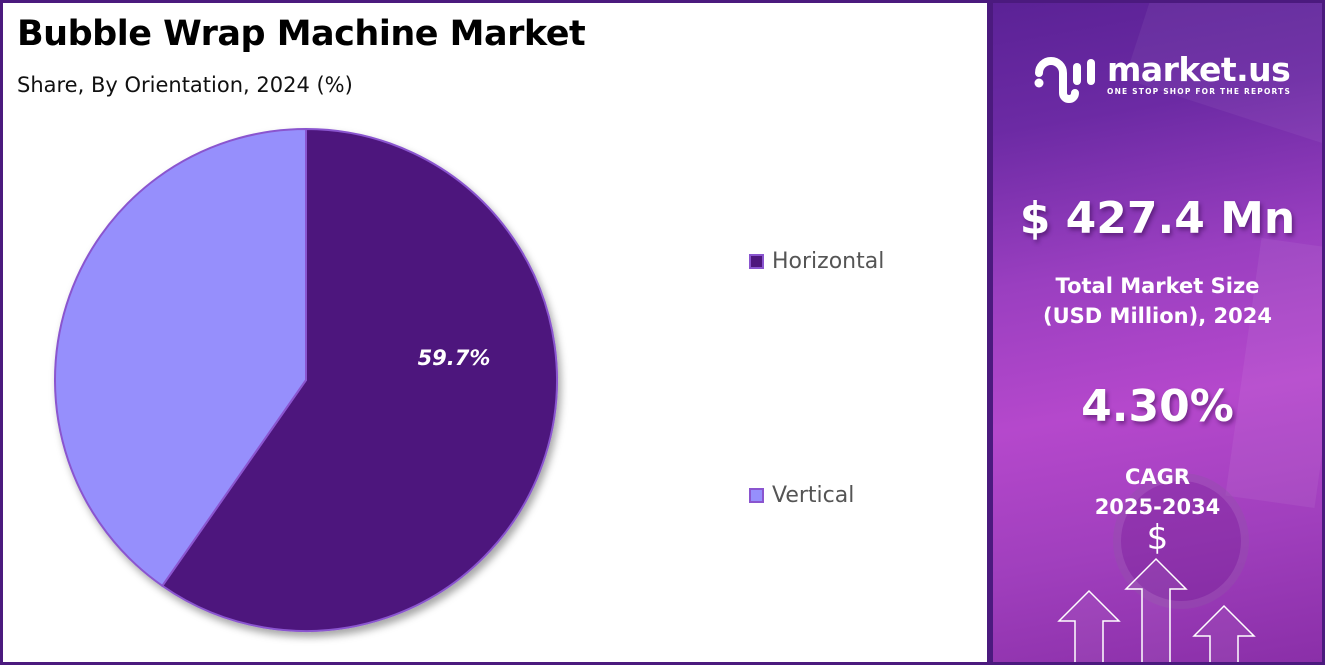 The width and height of the screenshot is (1325, 665). I want to click on market-us-logo-icon, so click(1064, 80).